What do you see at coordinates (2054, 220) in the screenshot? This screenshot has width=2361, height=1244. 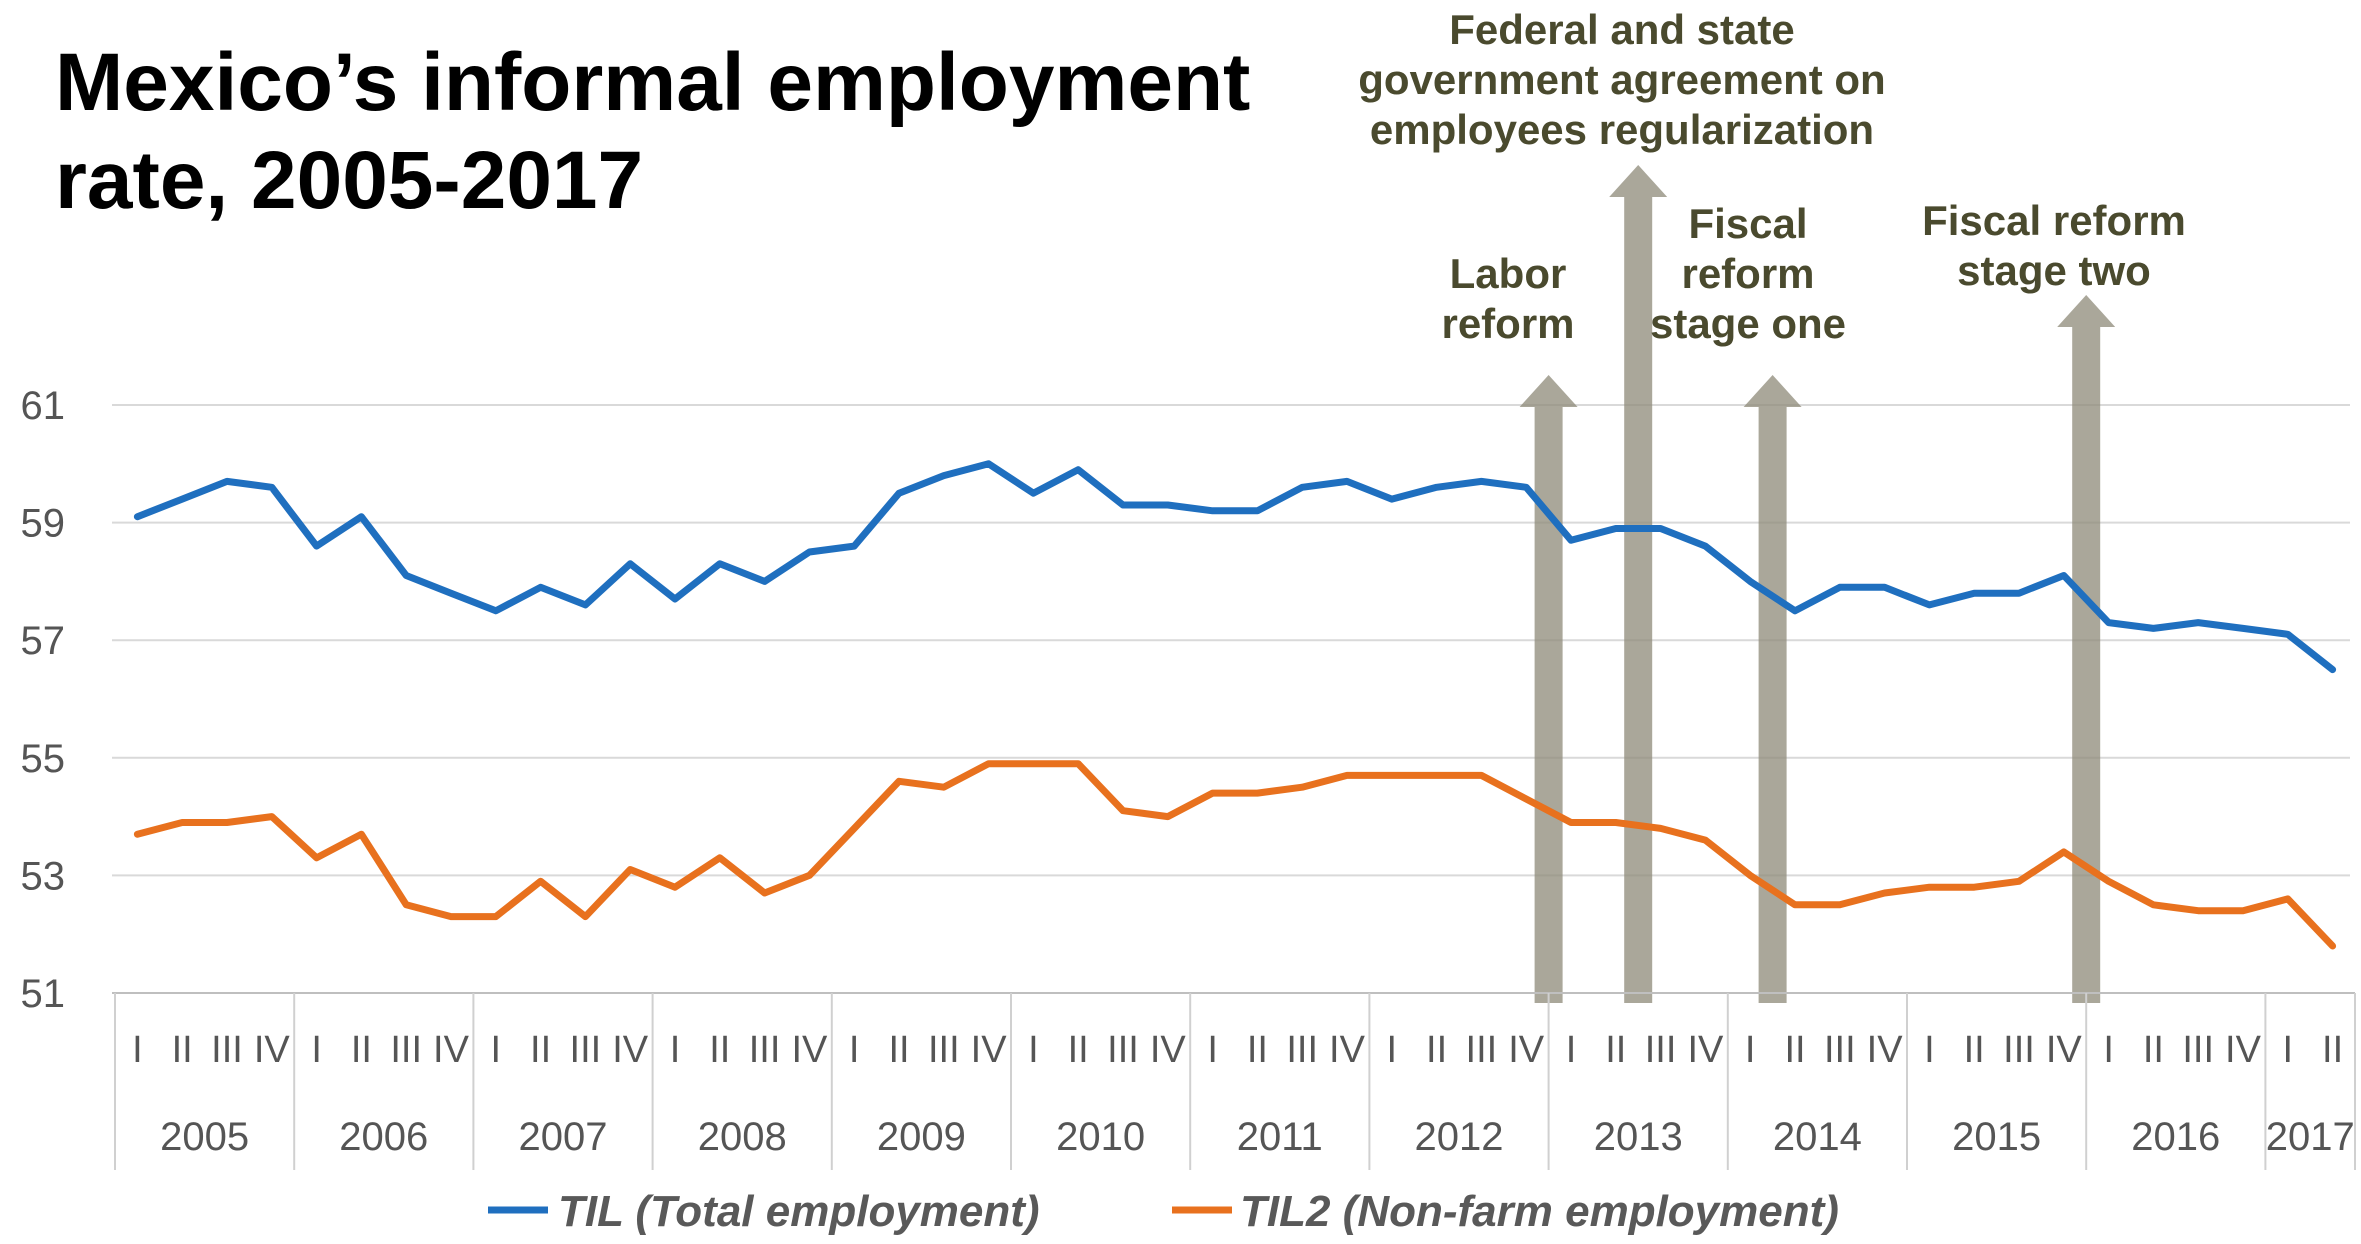 I see `annotation-label-3: Fiscal reform` at bounding box center [2054, 220].